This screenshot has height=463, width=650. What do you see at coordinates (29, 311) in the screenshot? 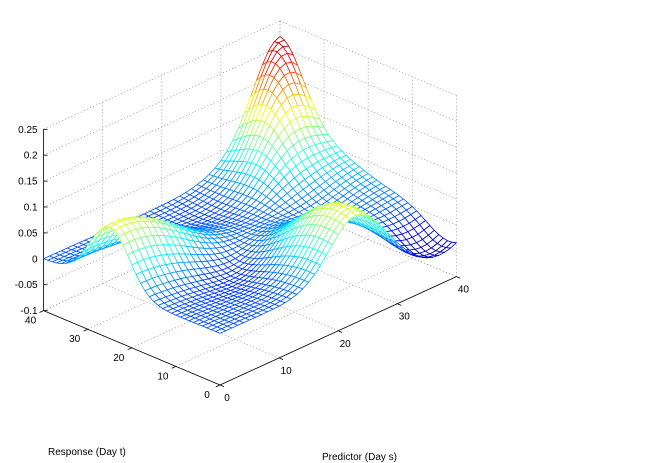
I see `z-tick-label: -0.1` at bounding box center [29, 311].